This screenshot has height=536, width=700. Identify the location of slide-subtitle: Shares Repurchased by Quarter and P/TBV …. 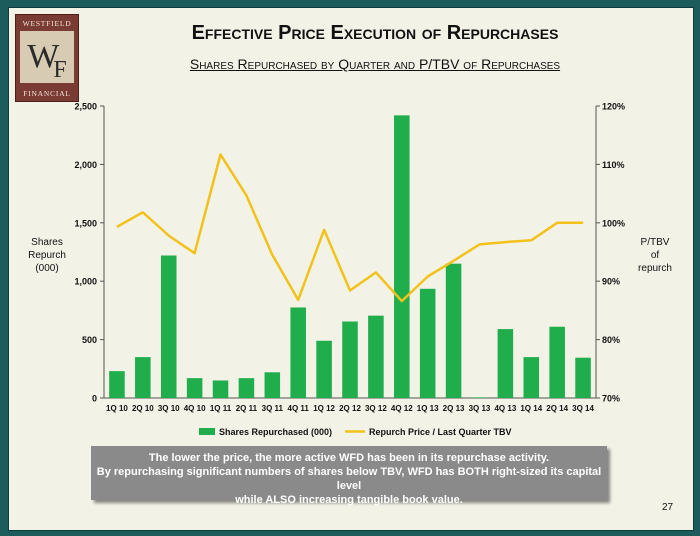
(375, 64).